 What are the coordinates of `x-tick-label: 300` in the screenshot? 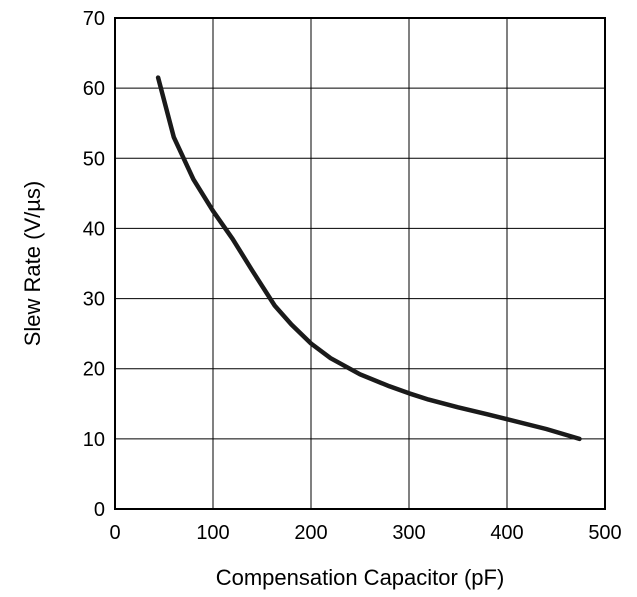 It's located at (408, 533).